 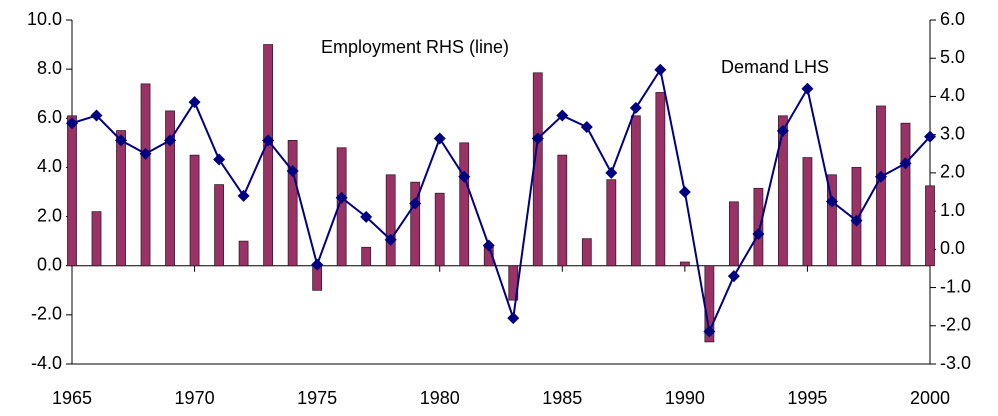 What do you see at coordinates (952, 95) in the screenshot?
I see `y2-tick-label: 4.0` at bounding box center [952, 95].